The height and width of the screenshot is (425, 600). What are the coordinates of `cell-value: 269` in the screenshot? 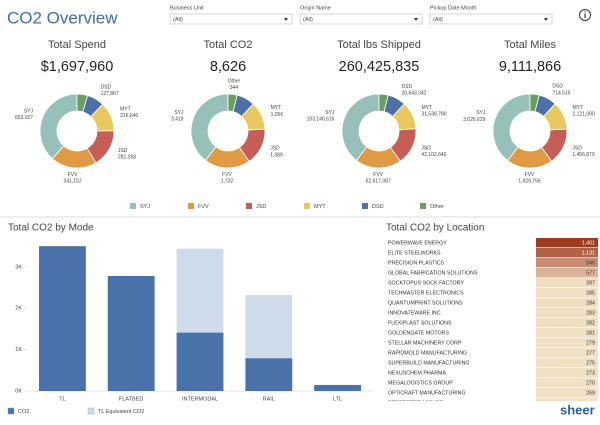 It's located at (590, 393).